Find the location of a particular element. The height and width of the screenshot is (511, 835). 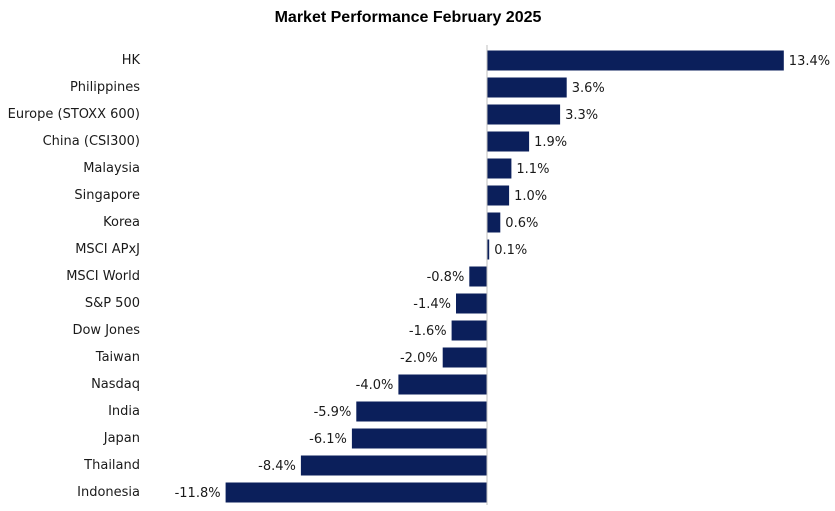

category-label-1: Philippines is located at coordinates (105, 87).